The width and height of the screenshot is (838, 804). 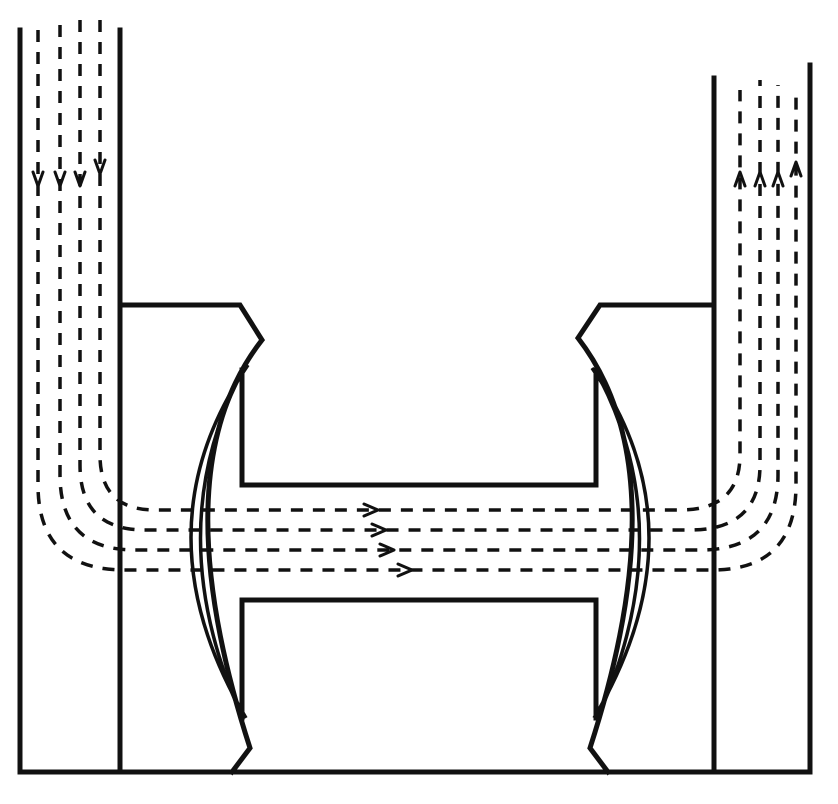 I want to click on right-limb-up-arrows, so click(x=768, y=174).